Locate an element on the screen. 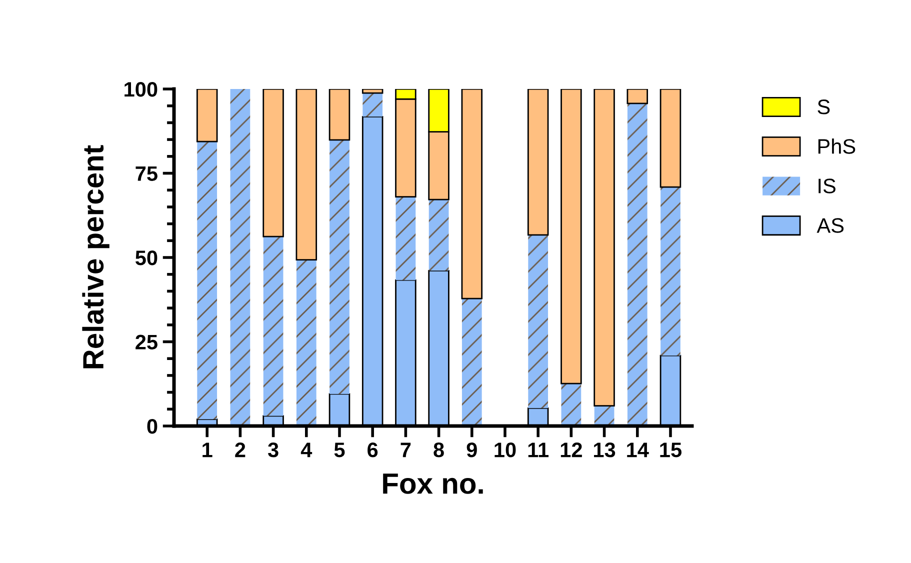  x-tick-label: 5 is located at coordinates (339, 450).